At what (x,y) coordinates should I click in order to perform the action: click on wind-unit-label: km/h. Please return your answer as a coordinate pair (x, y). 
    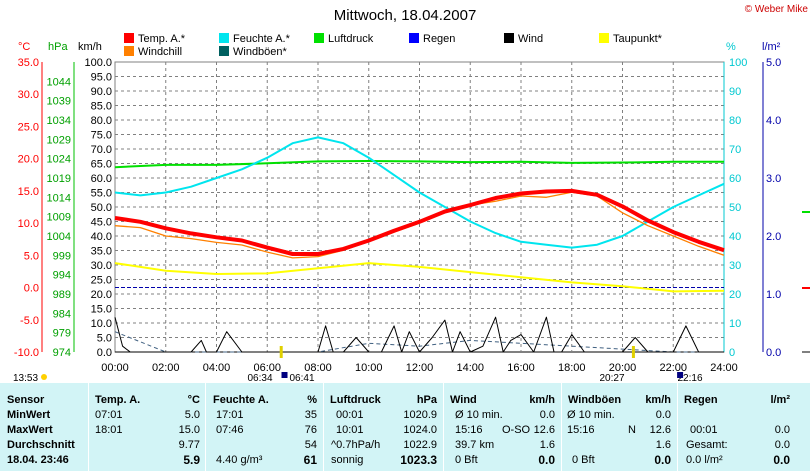
    Looking at the image, I should click on (90, 47).